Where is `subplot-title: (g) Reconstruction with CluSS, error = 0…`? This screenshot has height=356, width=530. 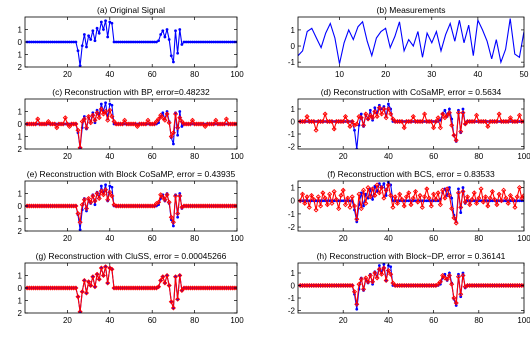
subplot-title: (g) Reconstruction with CluSS, error = 0… is located at coordinates (131, 256).